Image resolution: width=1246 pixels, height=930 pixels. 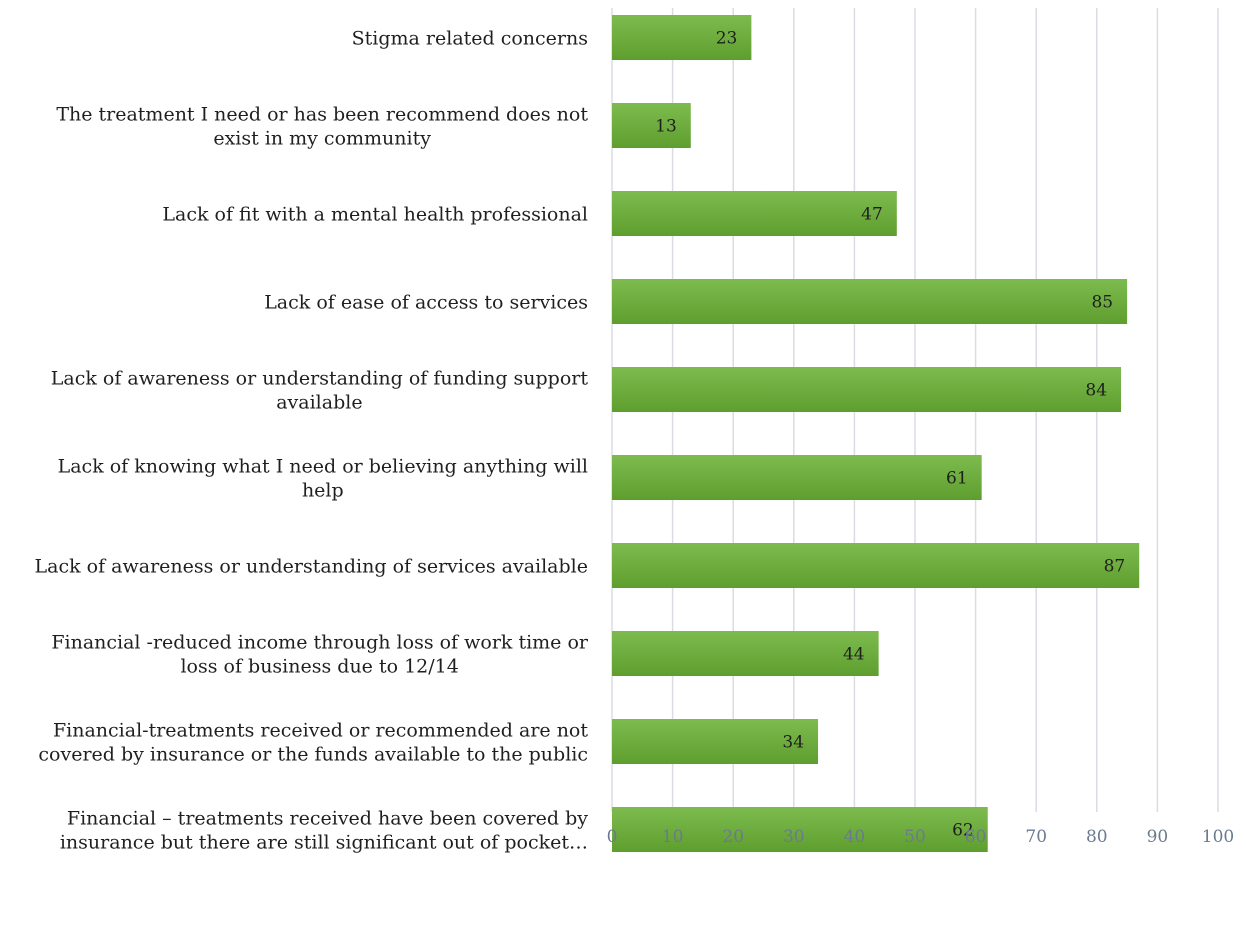 What do you see at coordinates (666, 127) in the screenshot?
I see `bar-value-label: 13` at bounding box center [666, 127].